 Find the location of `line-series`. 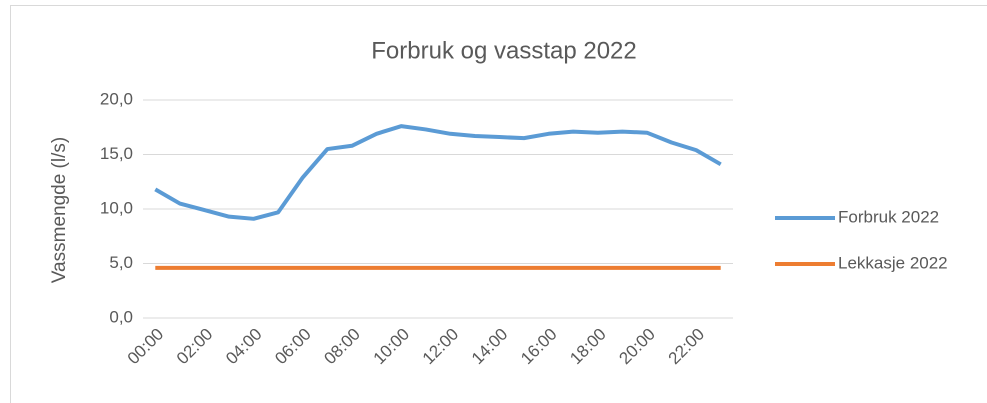

line-series is located at coordinates (438, 172).